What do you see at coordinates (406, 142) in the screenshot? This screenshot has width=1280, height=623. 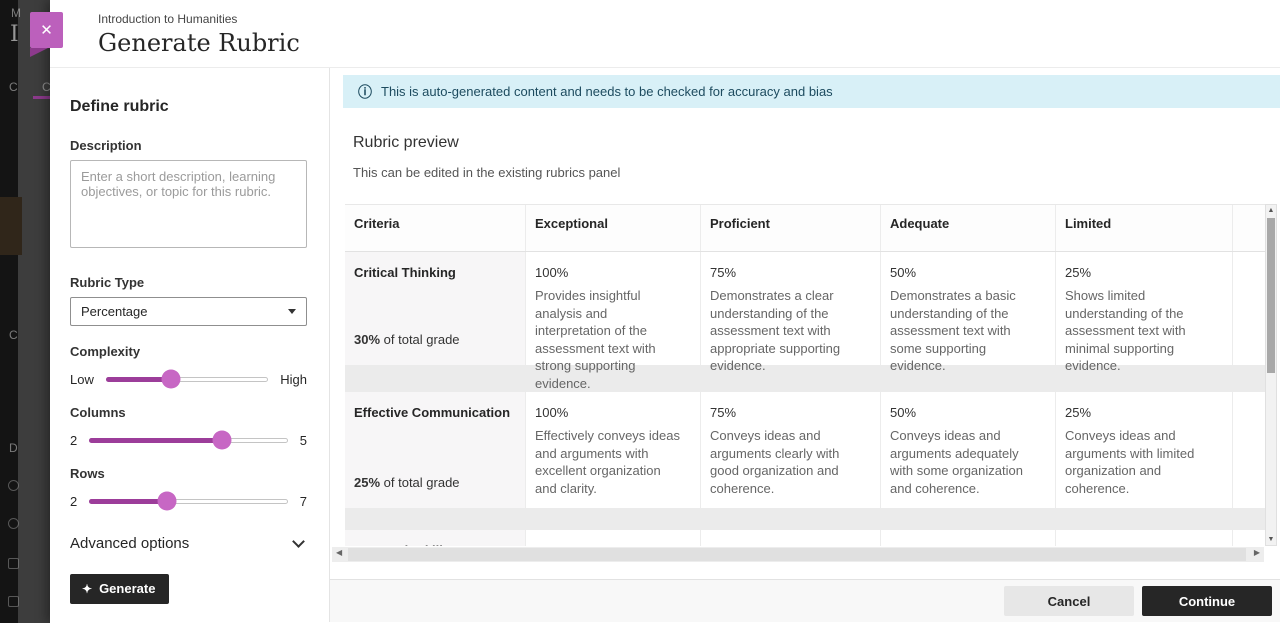 I see `preview-title: Rubric preview` at bounding box center [406, 142].